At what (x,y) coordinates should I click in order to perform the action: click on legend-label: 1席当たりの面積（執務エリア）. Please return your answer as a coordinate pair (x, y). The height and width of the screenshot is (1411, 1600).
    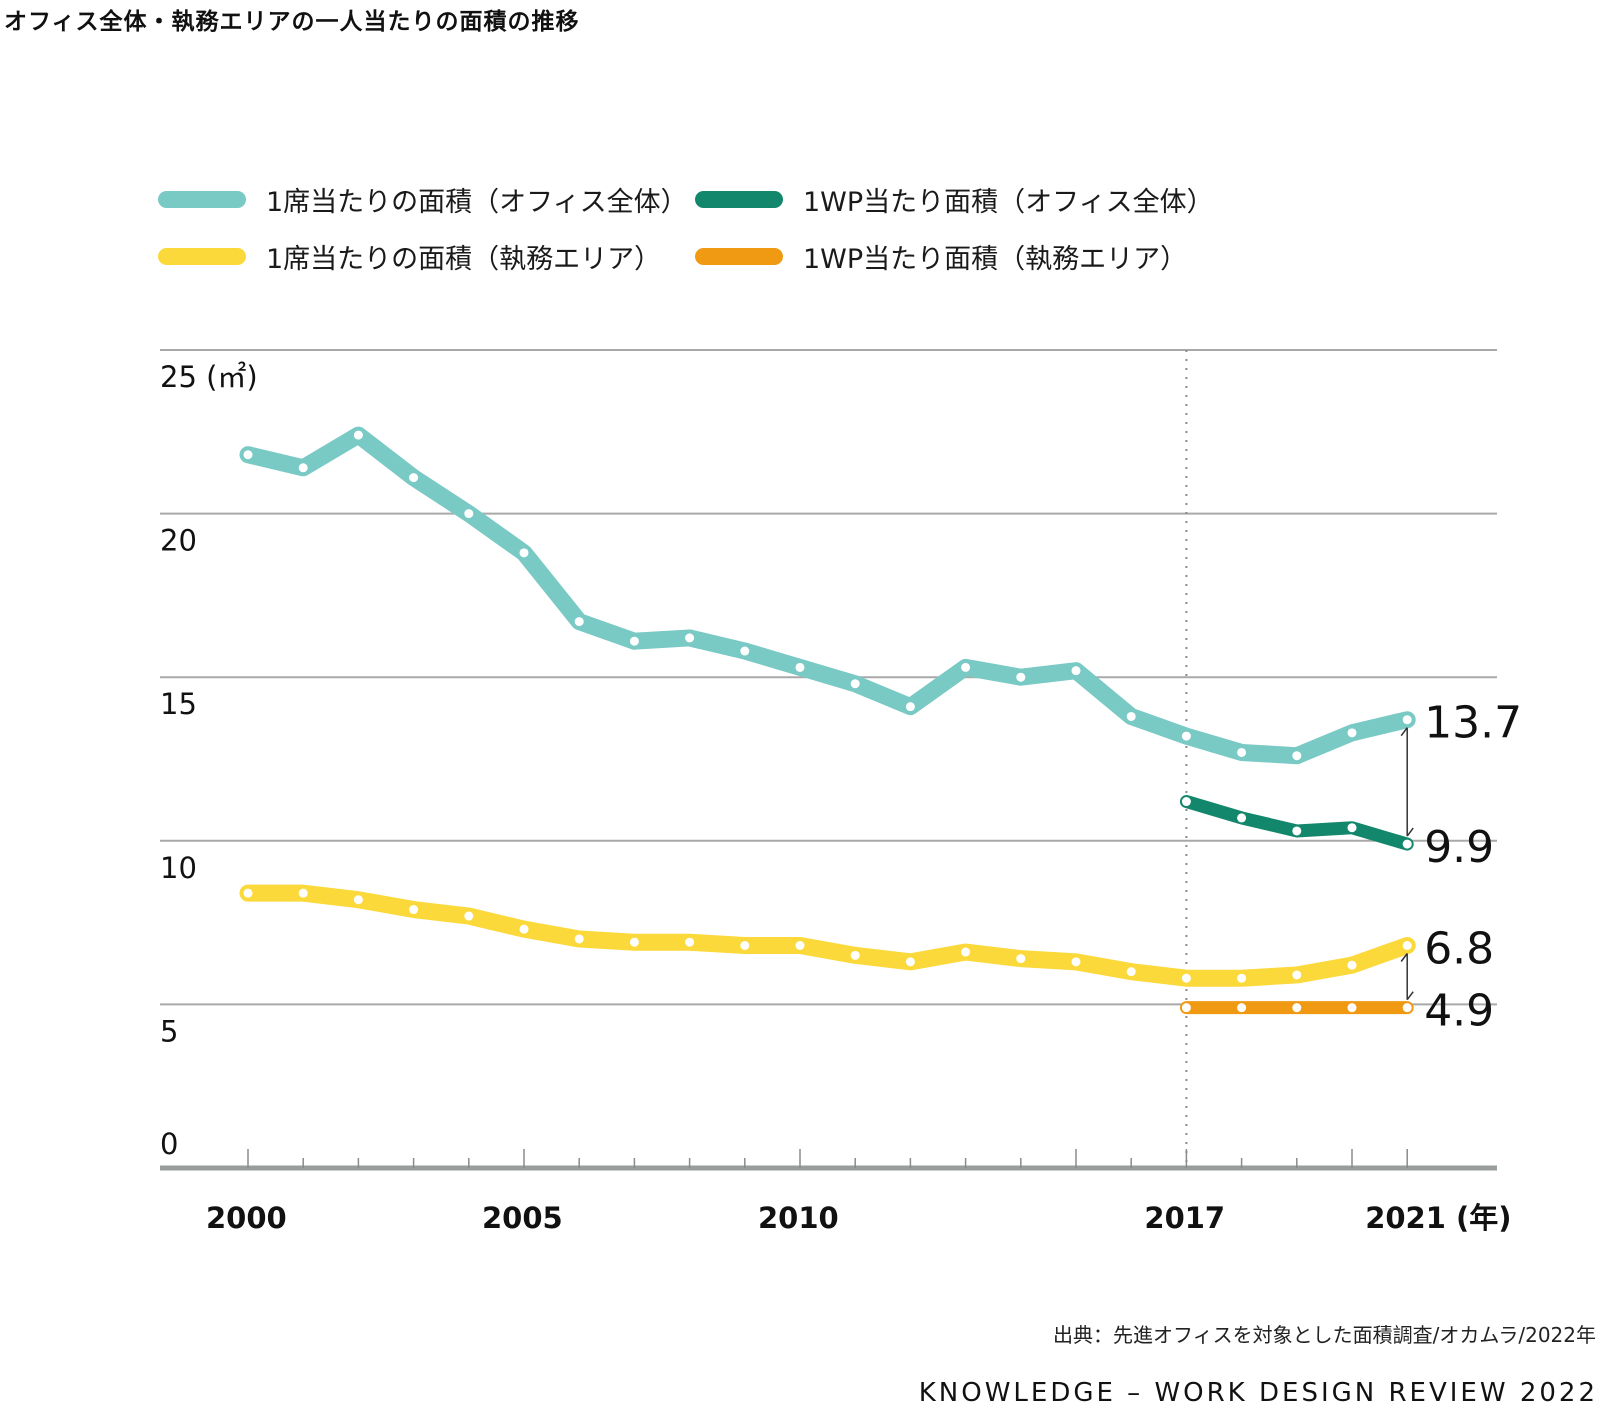
    Looking at the image, I should click on (464, 259).